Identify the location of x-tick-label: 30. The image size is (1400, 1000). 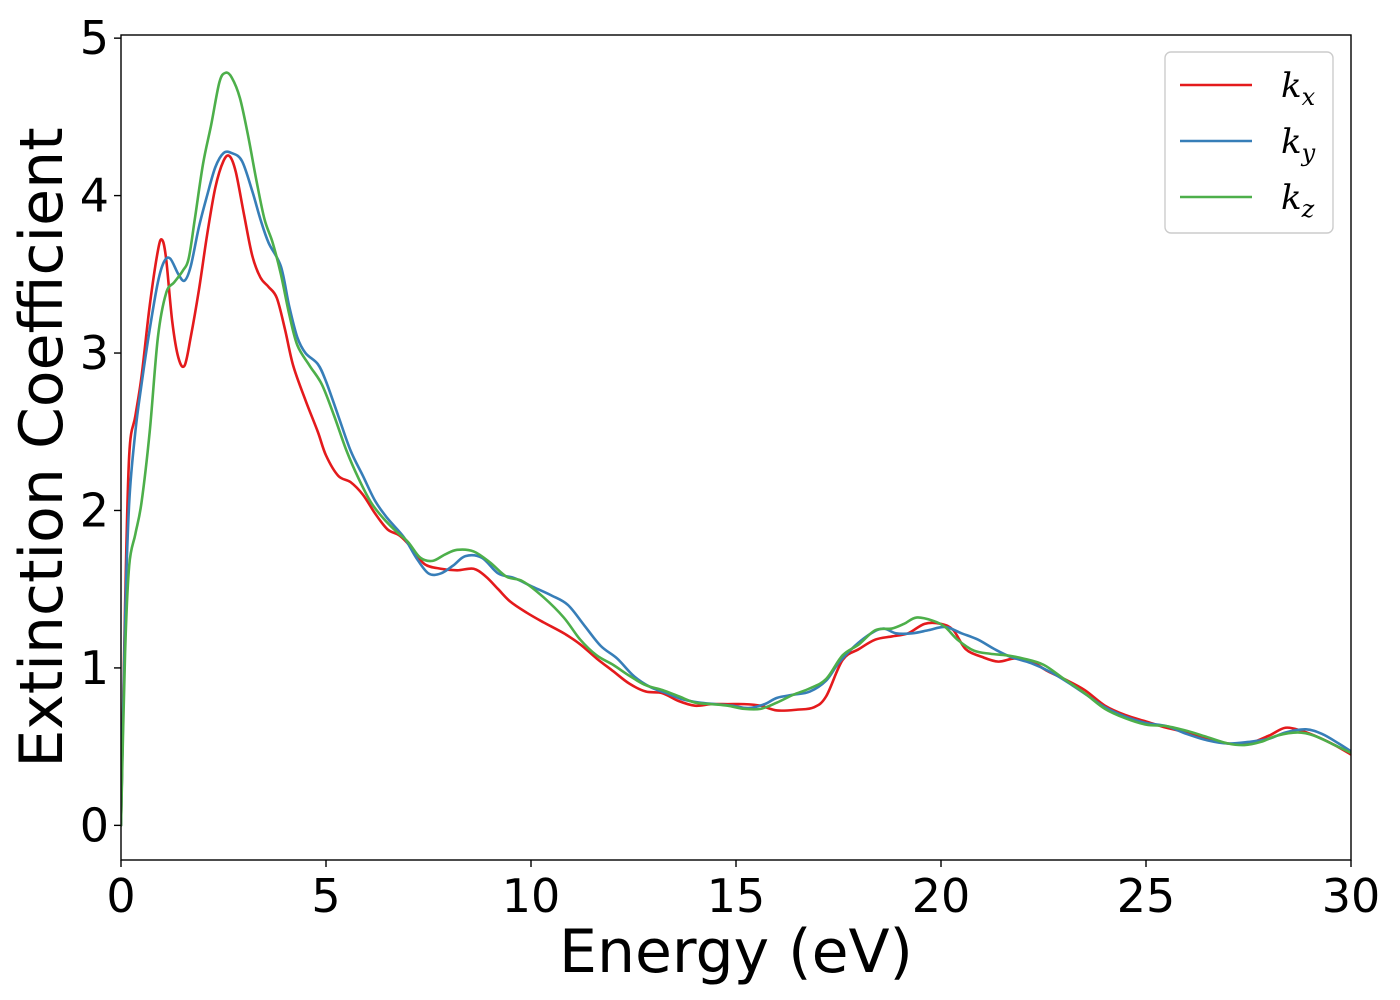
(1351, 896).